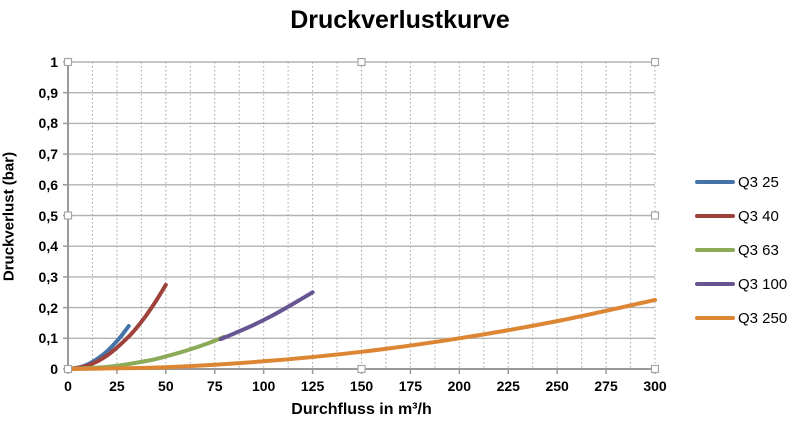 The width and height of the screenshot is (800, 436). What do you see at coordinates (508, 386) in the screenshot?
I see `x-tick-label: 225` at bounding box center [508, 386].